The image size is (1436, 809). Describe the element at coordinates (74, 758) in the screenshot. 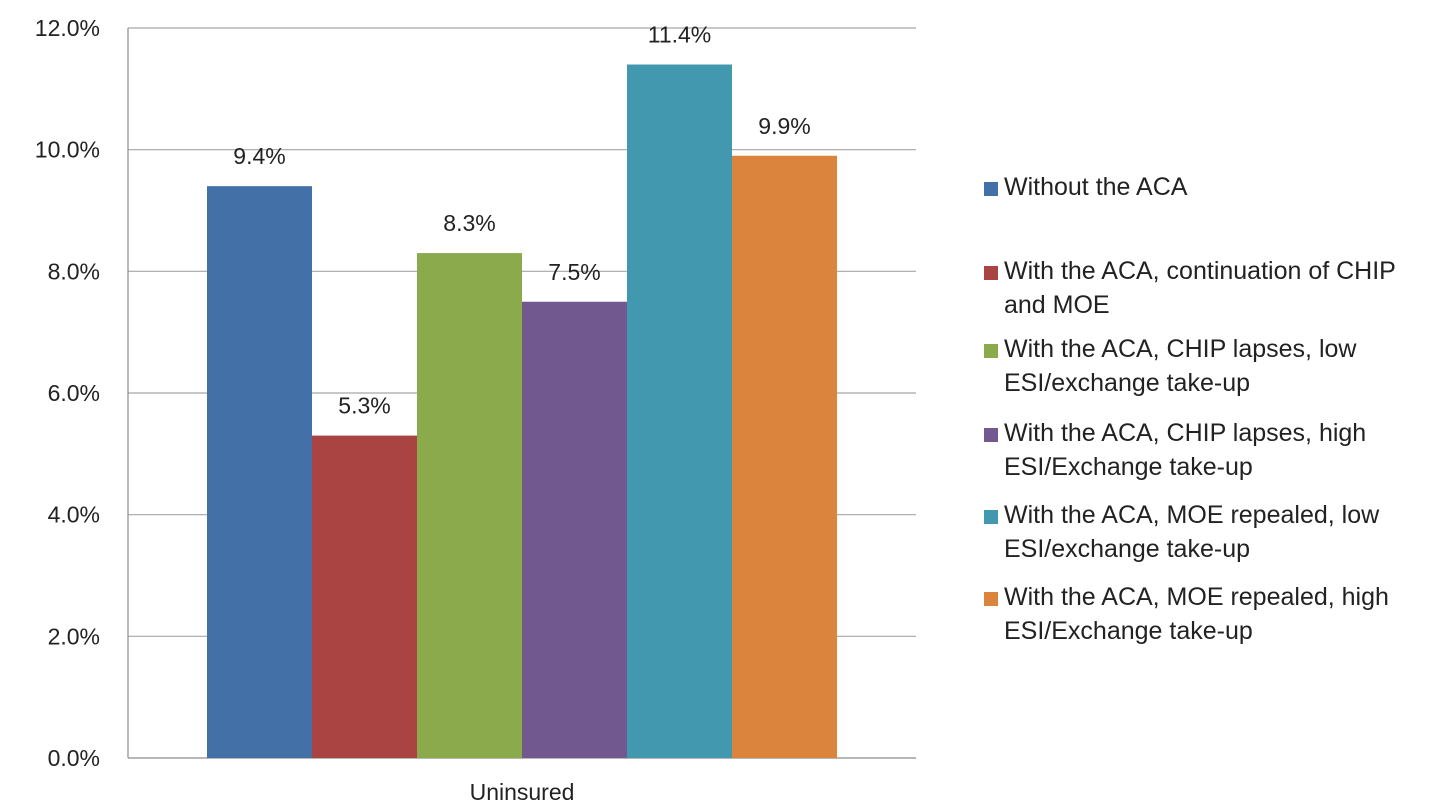

I see `y-tick-label: 0.0%` at that location.